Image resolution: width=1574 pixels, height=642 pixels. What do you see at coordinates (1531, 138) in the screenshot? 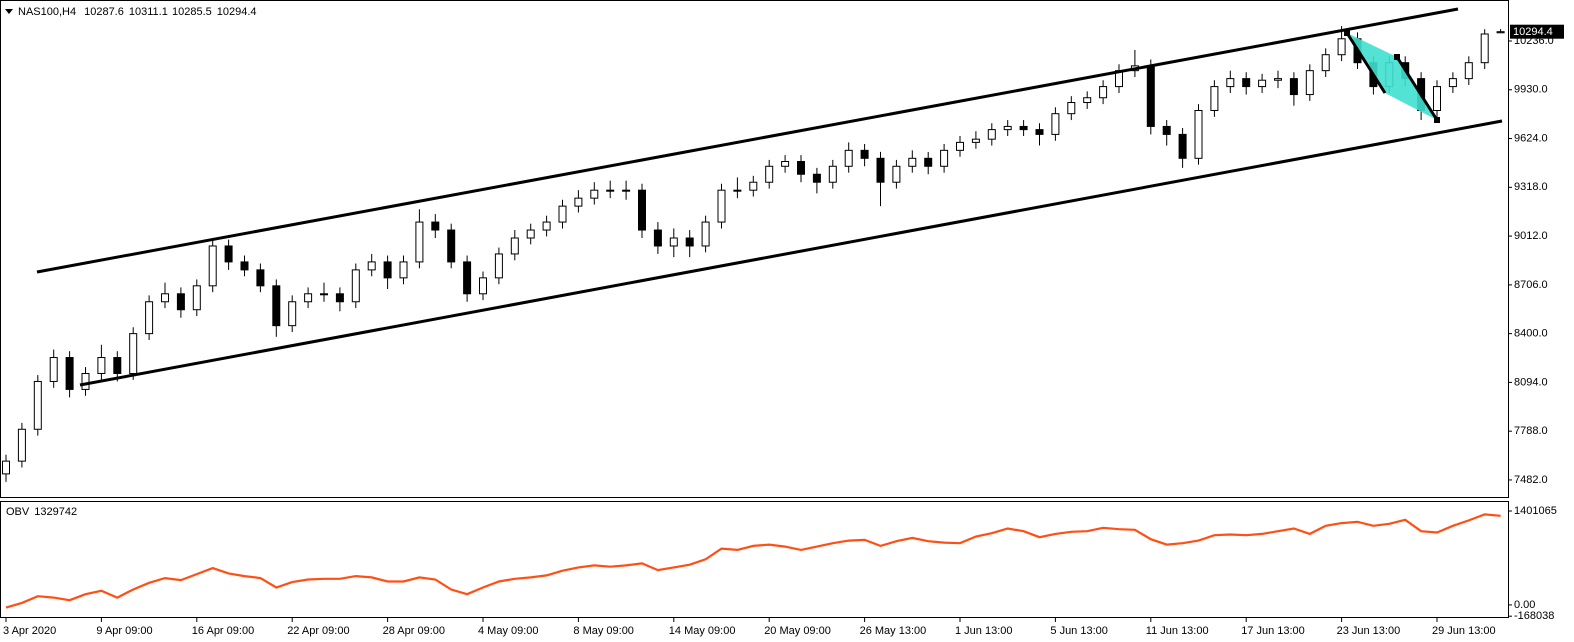
I see `y-tick-label: 9624.0` at bounding box center [1531, 138].